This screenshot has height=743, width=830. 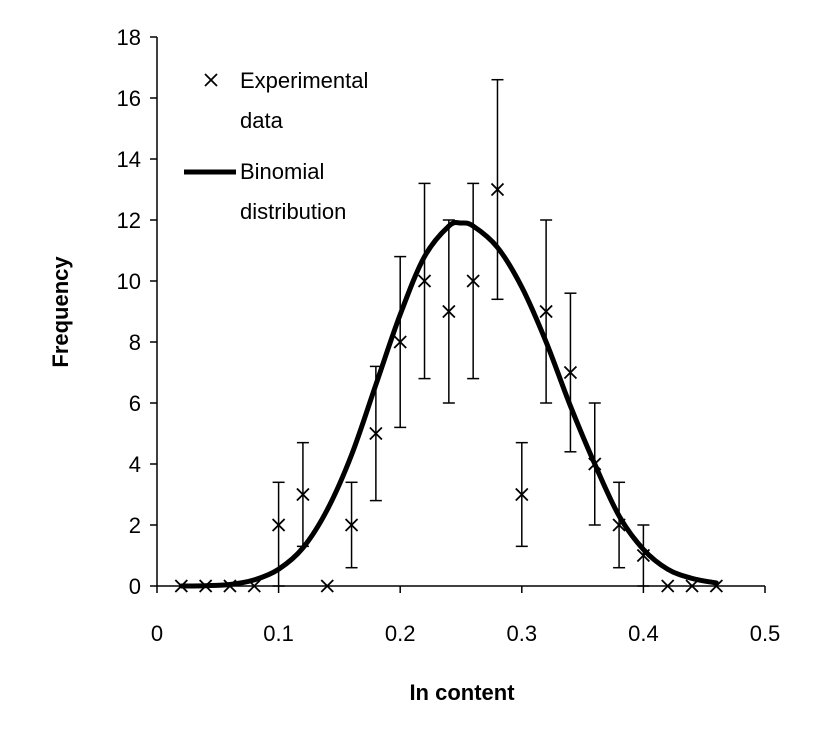 I want to click on y-tick-label: 0, so click(x=135, y=586).